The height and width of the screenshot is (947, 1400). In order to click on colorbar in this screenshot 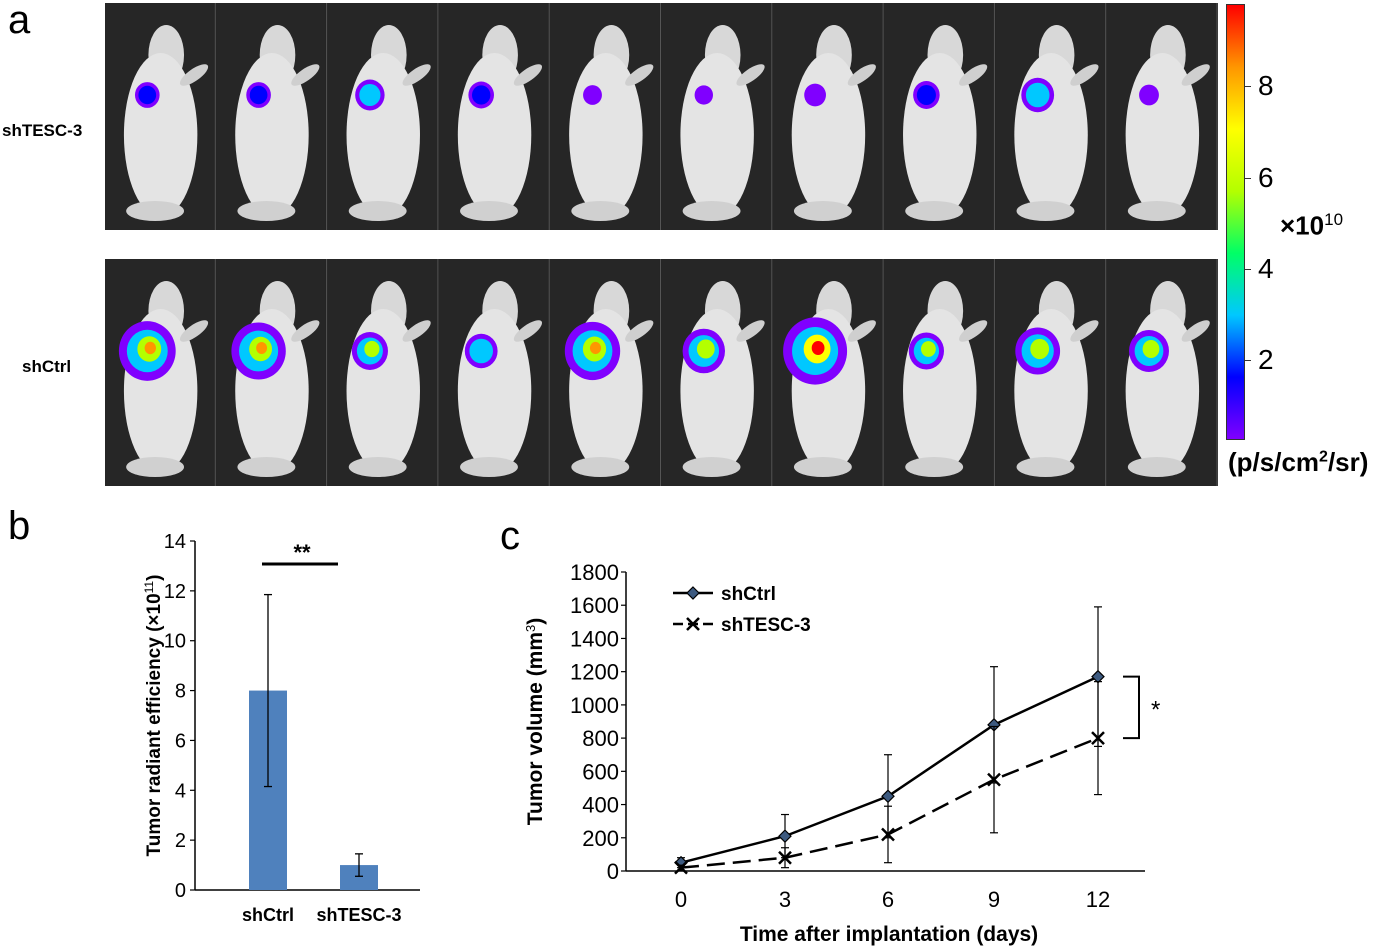, I will do `click(1235, 222)`.